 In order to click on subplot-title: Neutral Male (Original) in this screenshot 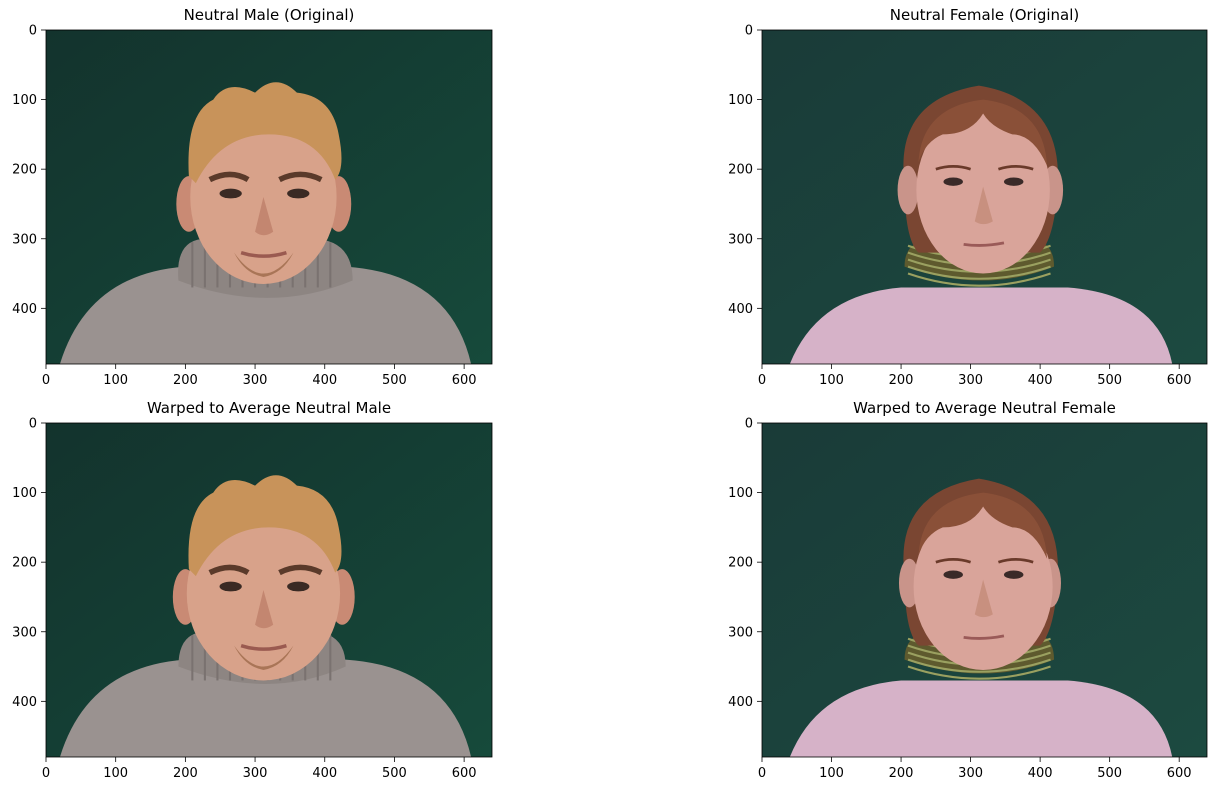, I will do `click(269, 15)`.